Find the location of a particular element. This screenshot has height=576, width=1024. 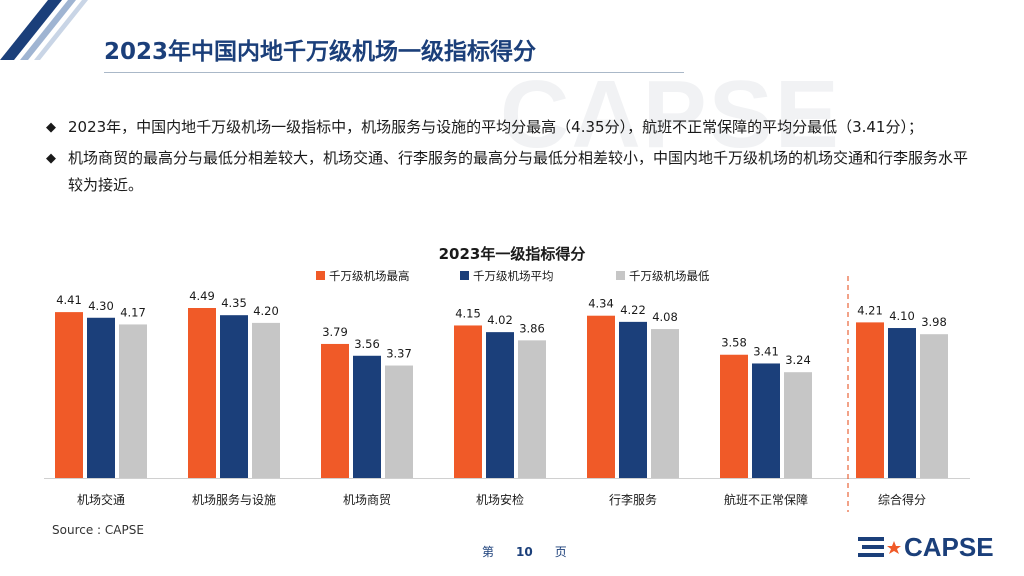

data-label: 4.41 is located at coordinates (69, 300).